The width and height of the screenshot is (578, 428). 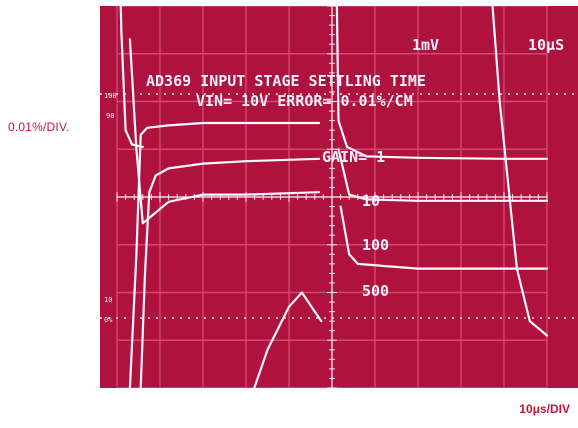 What do you see at coordinates (353, 157) in the screenshot?
I see `annotation-gain-1: GAIN= 1` at bounding box center [353, 157].